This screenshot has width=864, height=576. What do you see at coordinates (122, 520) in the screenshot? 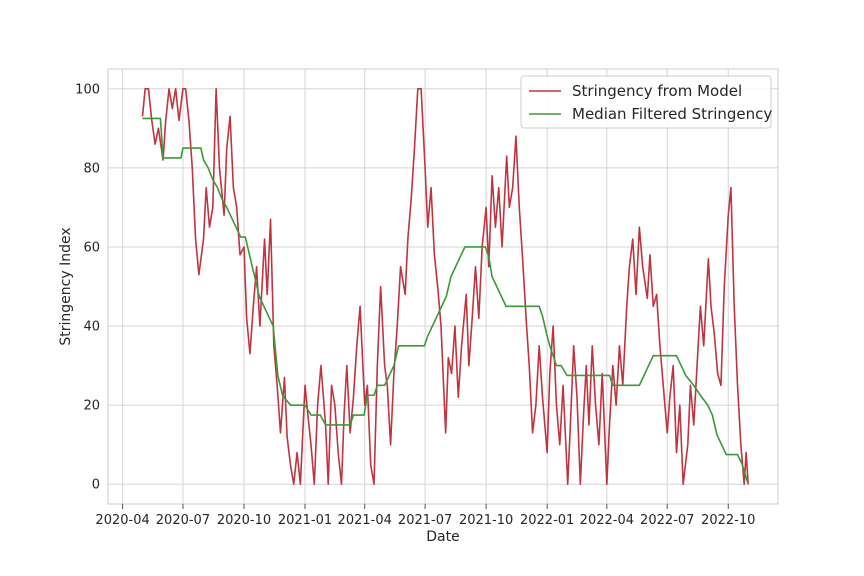
I see `x-tick-label: 2020-04` at bounding box center [122, 520].